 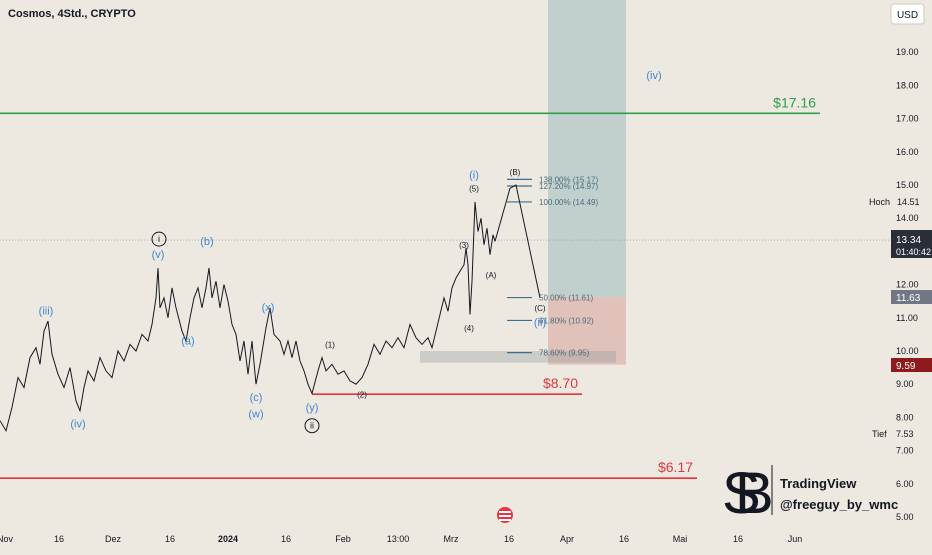 What do you see at coordinates (474, 175) in the screenshot?
I see `wave-label-14: (i)` at bounding box center [474, 175].